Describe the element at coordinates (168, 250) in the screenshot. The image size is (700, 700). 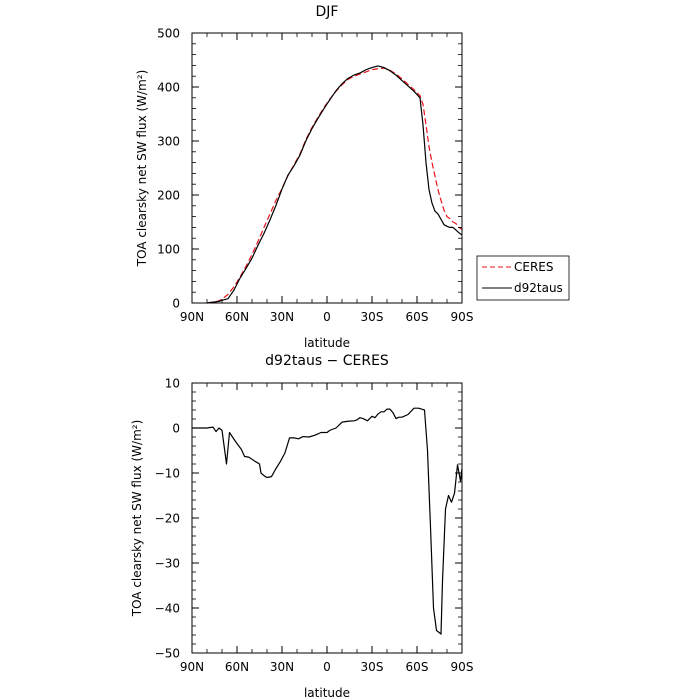
I see `top-y-tick-label: 100` at that location.